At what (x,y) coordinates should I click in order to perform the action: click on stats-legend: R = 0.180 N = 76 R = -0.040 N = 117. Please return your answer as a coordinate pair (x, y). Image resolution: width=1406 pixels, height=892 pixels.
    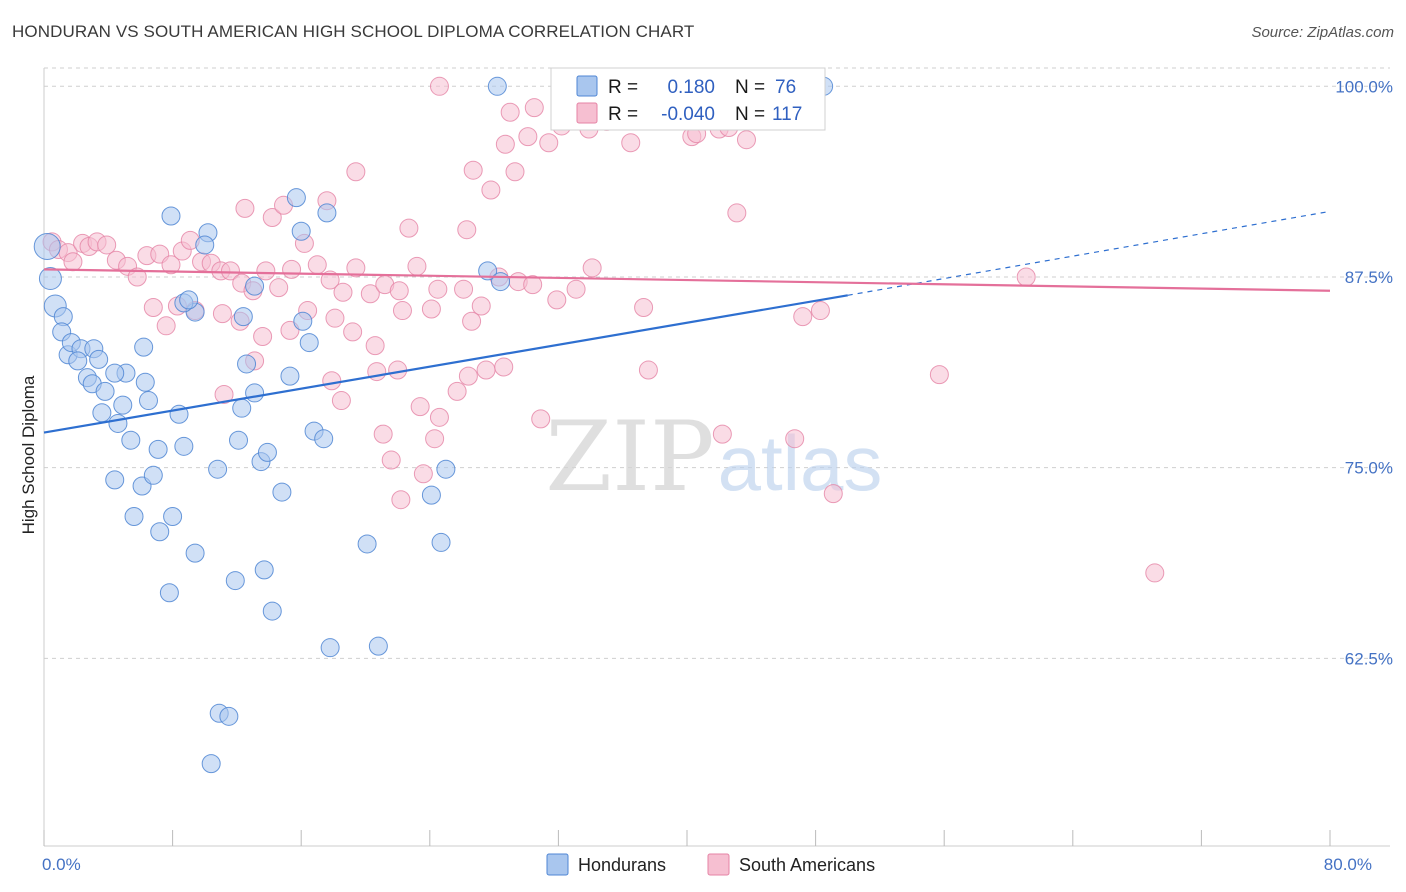
    Looking at the image, I should click on (688, 99).